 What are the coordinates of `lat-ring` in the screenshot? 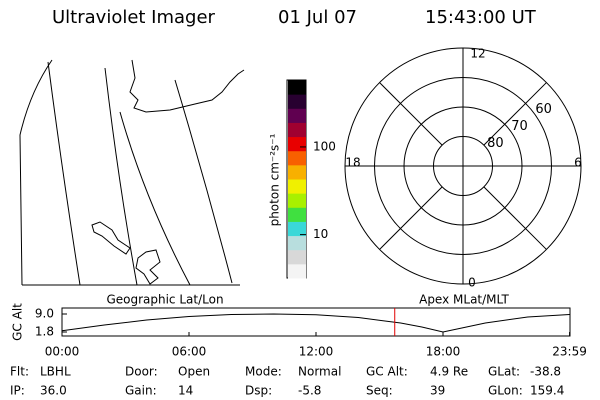 It's located at (463, 166).